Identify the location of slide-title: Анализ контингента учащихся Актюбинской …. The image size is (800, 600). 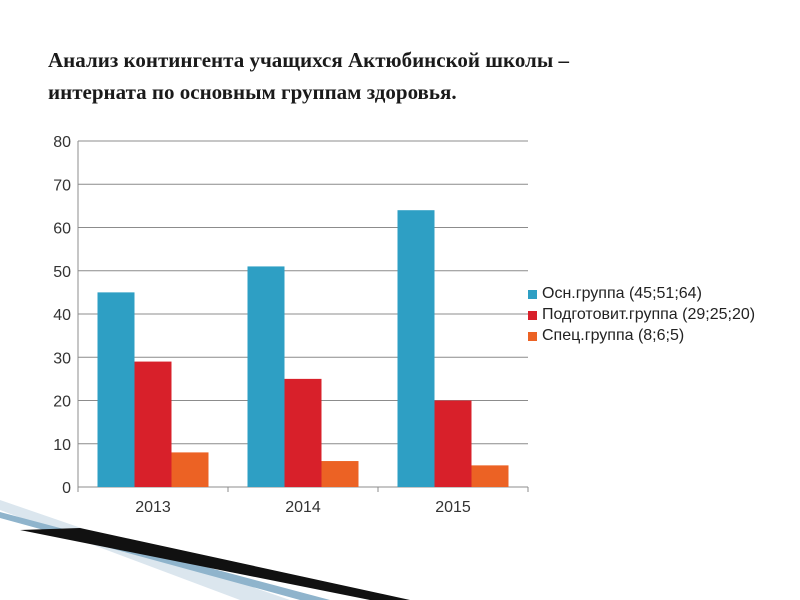
(308, 76).